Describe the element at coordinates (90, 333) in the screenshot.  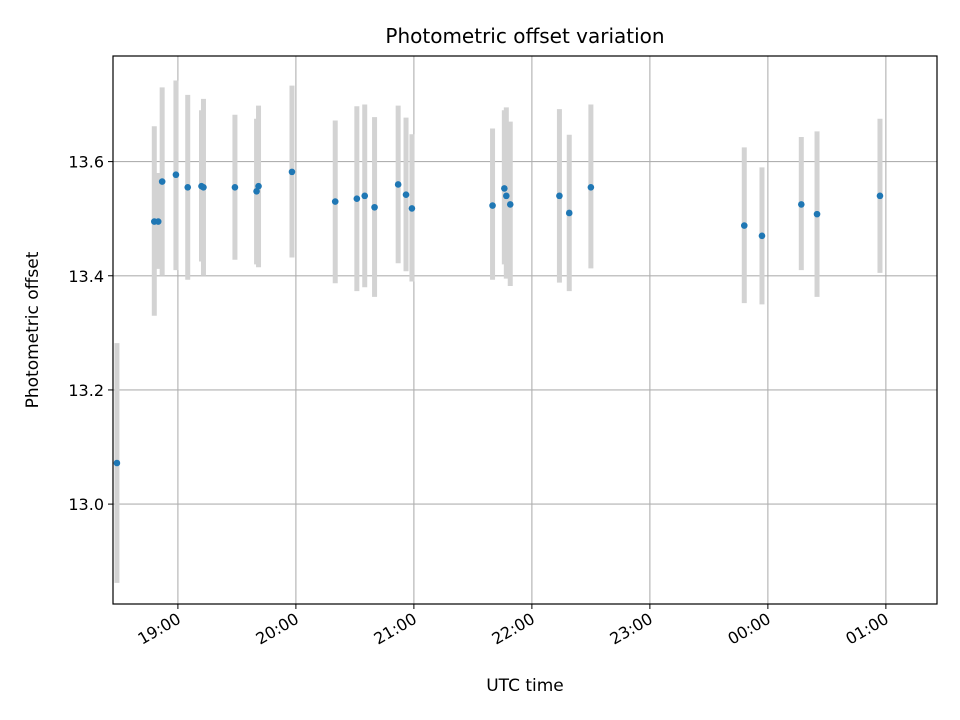
I see `y-axis-ticks: 13.0 13.2 13.4 13.6` at that location.